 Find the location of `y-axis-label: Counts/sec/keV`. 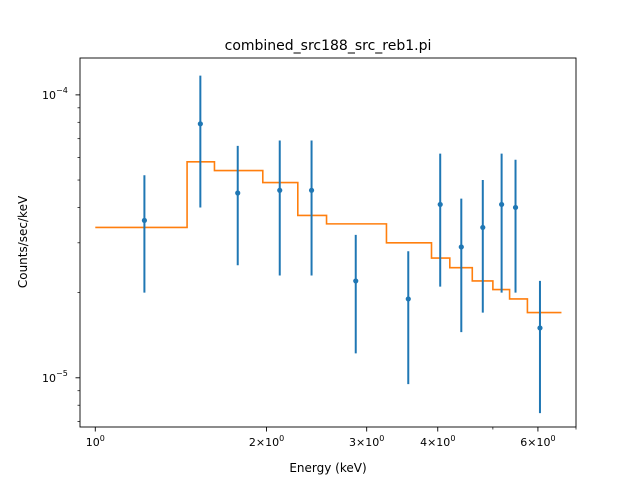

y-axis-label: Counts/sec/keV is located at coordinates (23, 241).